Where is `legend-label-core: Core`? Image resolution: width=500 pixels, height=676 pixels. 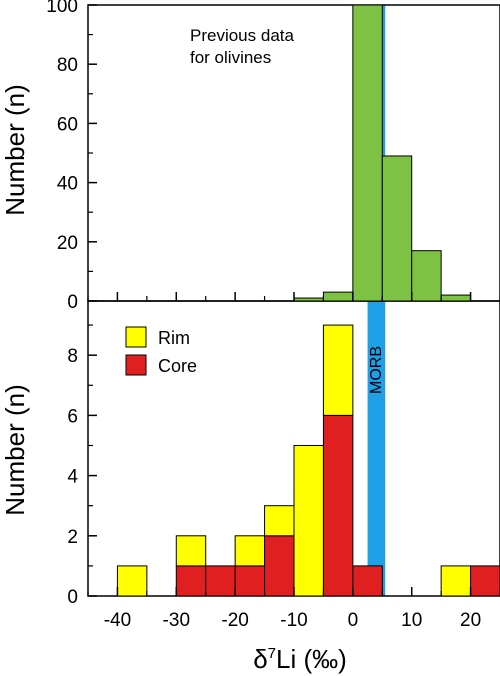 legend-label-core: Core is located at coordinates (177, 366).